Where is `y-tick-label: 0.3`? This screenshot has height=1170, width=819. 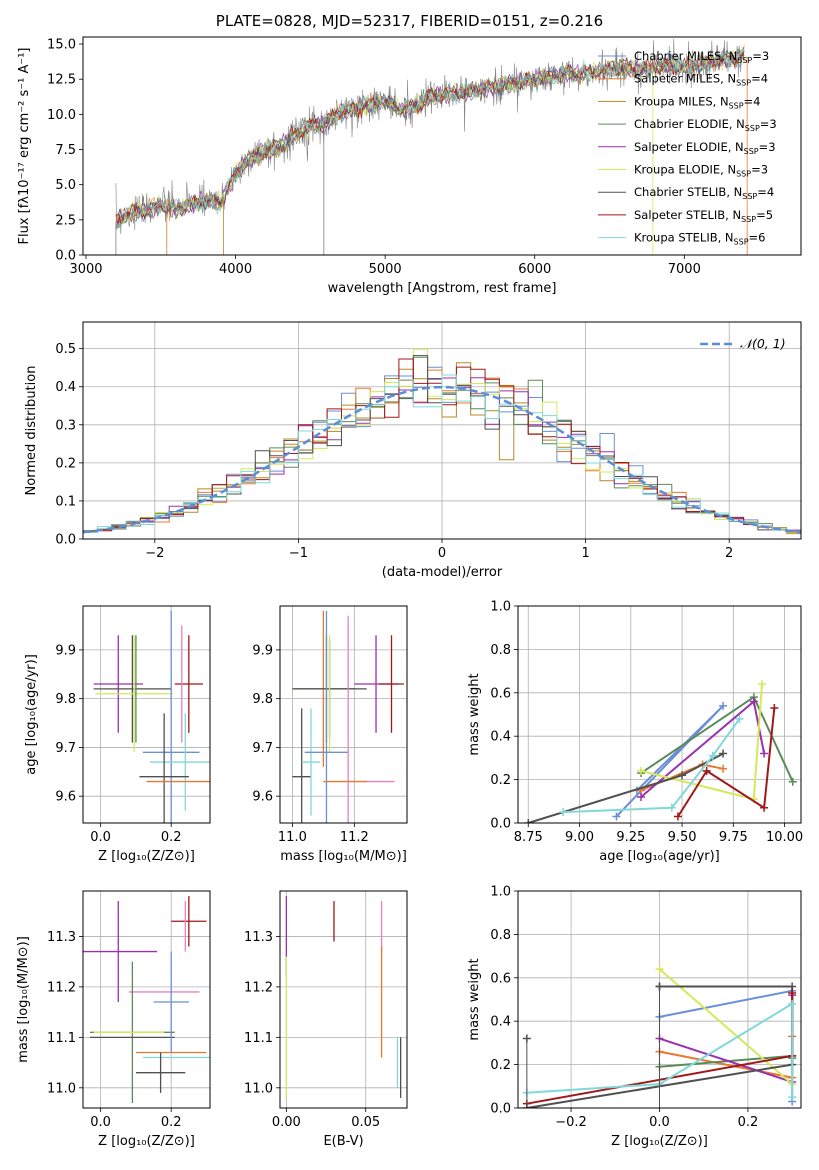 y-tick-label: 0.3 is located at coordinates (65, 425).